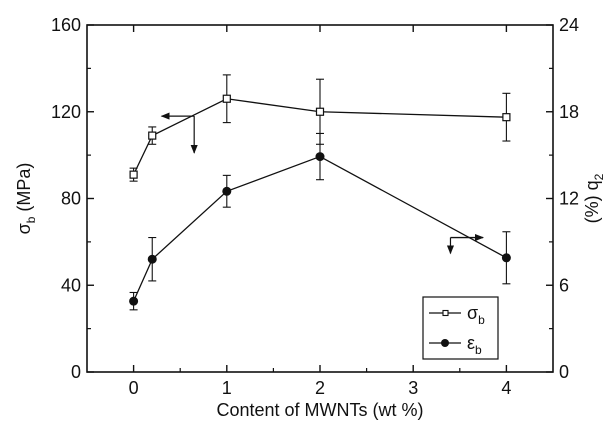 Image resolution: width=613 pixels, height=427 pixels. Describe the element at coordinates (66, 25) in the screenshot. I see `y-left-tick-label: 160` at that location.